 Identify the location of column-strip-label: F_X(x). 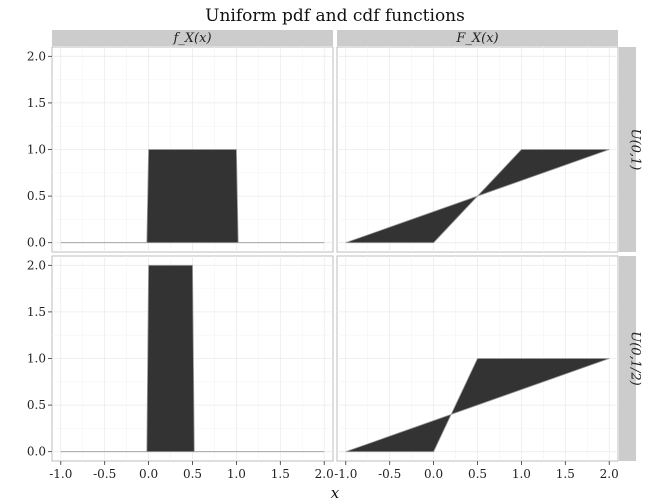
(476, 38).